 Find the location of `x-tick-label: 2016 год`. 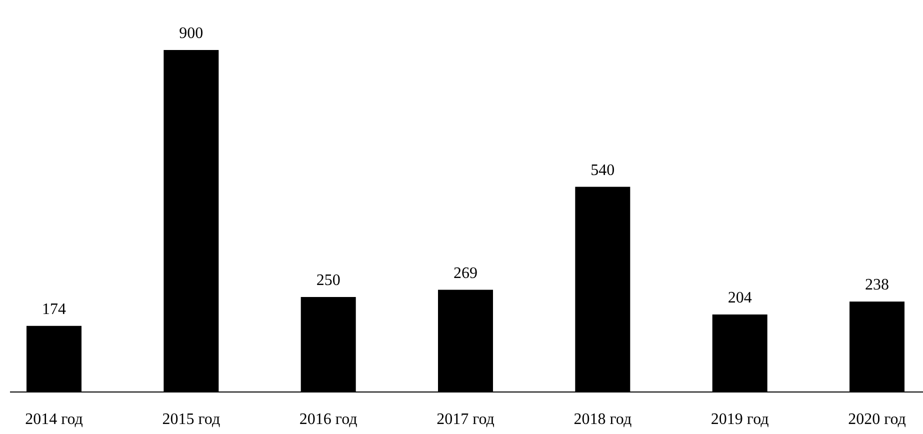

x-tick-label: 2016 год is located at coordinates (328, 419).